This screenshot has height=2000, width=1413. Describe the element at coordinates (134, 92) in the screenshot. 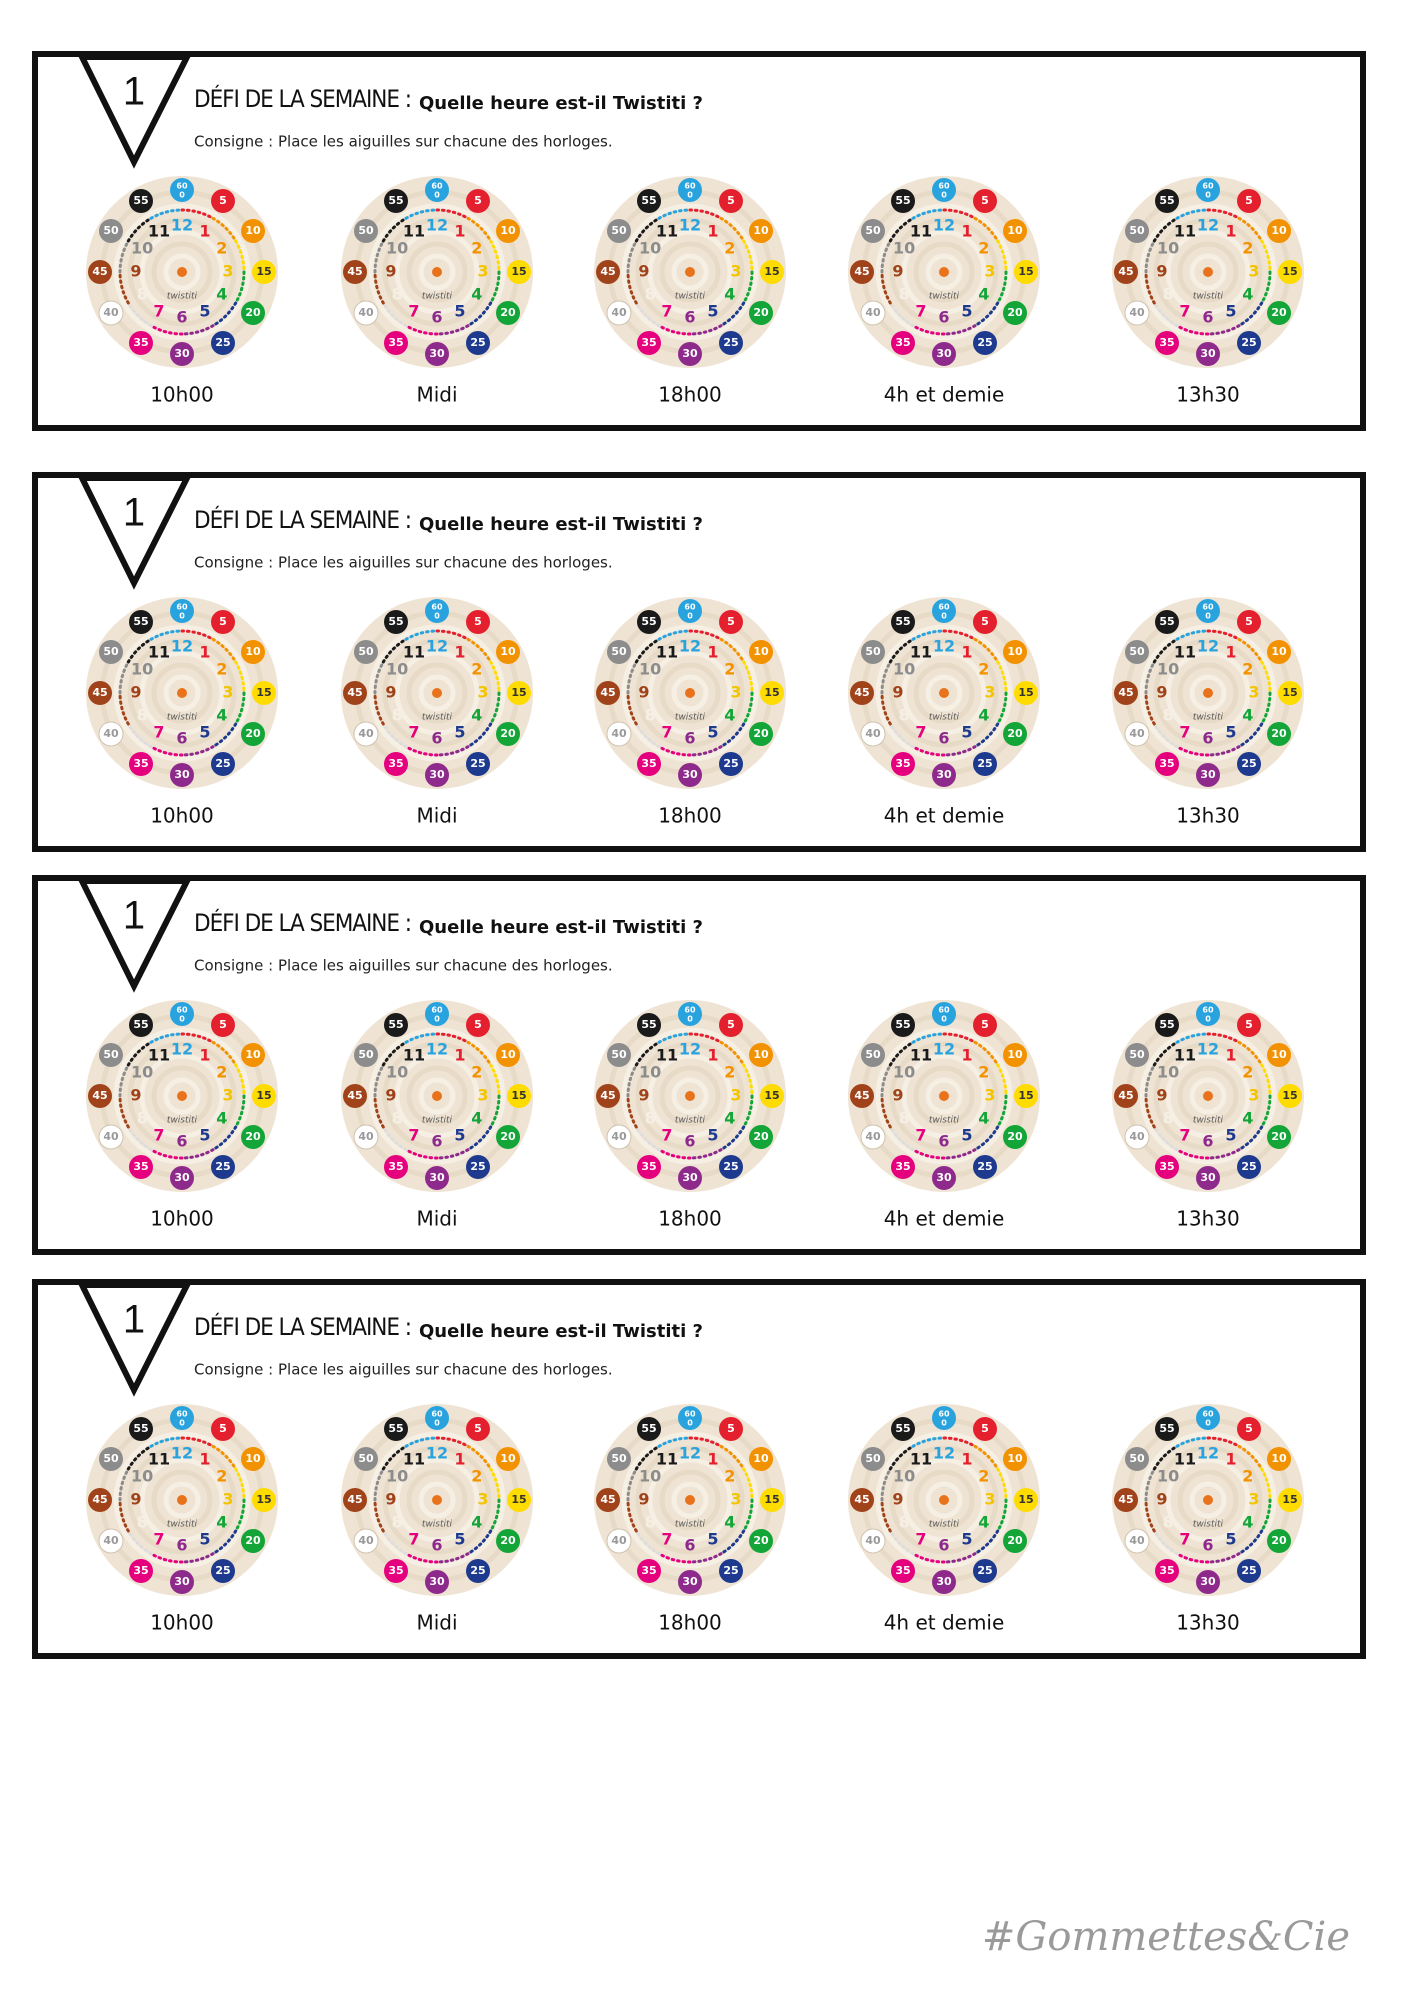

I see `card-number: 1` at that location.